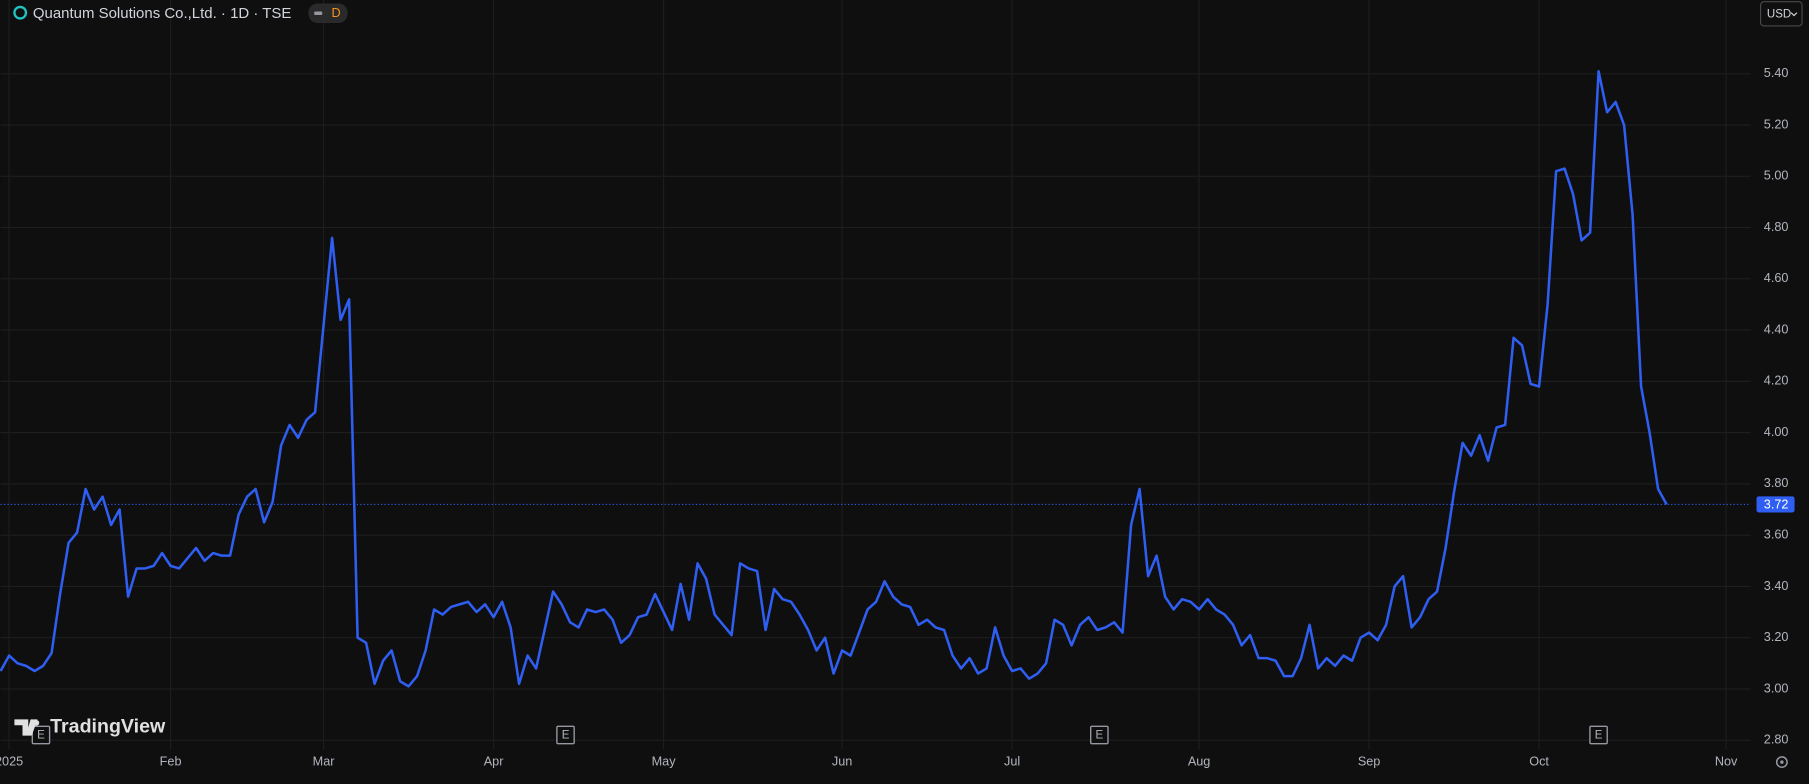 The image size is (1809, 784). What do you see at coordinates (1199, 761) in the screenshot?
I see `x-tick-label: Aug` at bounding box center [1199, 761].